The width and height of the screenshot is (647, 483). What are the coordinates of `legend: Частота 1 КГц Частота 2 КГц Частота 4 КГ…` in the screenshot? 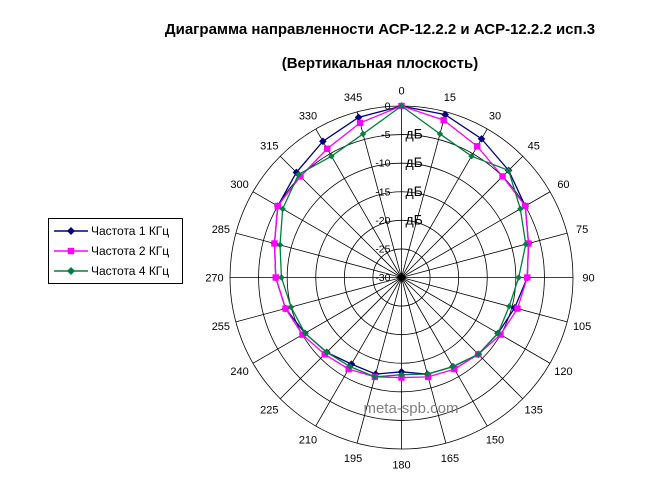 It's located at (115, 251).